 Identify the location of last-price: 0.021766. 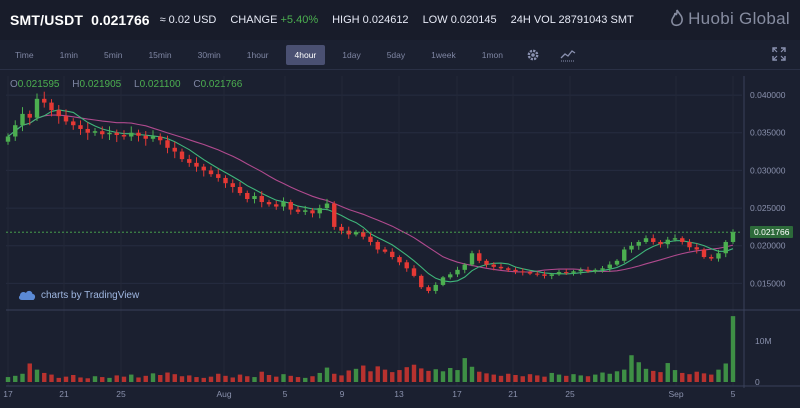
(120, 20).